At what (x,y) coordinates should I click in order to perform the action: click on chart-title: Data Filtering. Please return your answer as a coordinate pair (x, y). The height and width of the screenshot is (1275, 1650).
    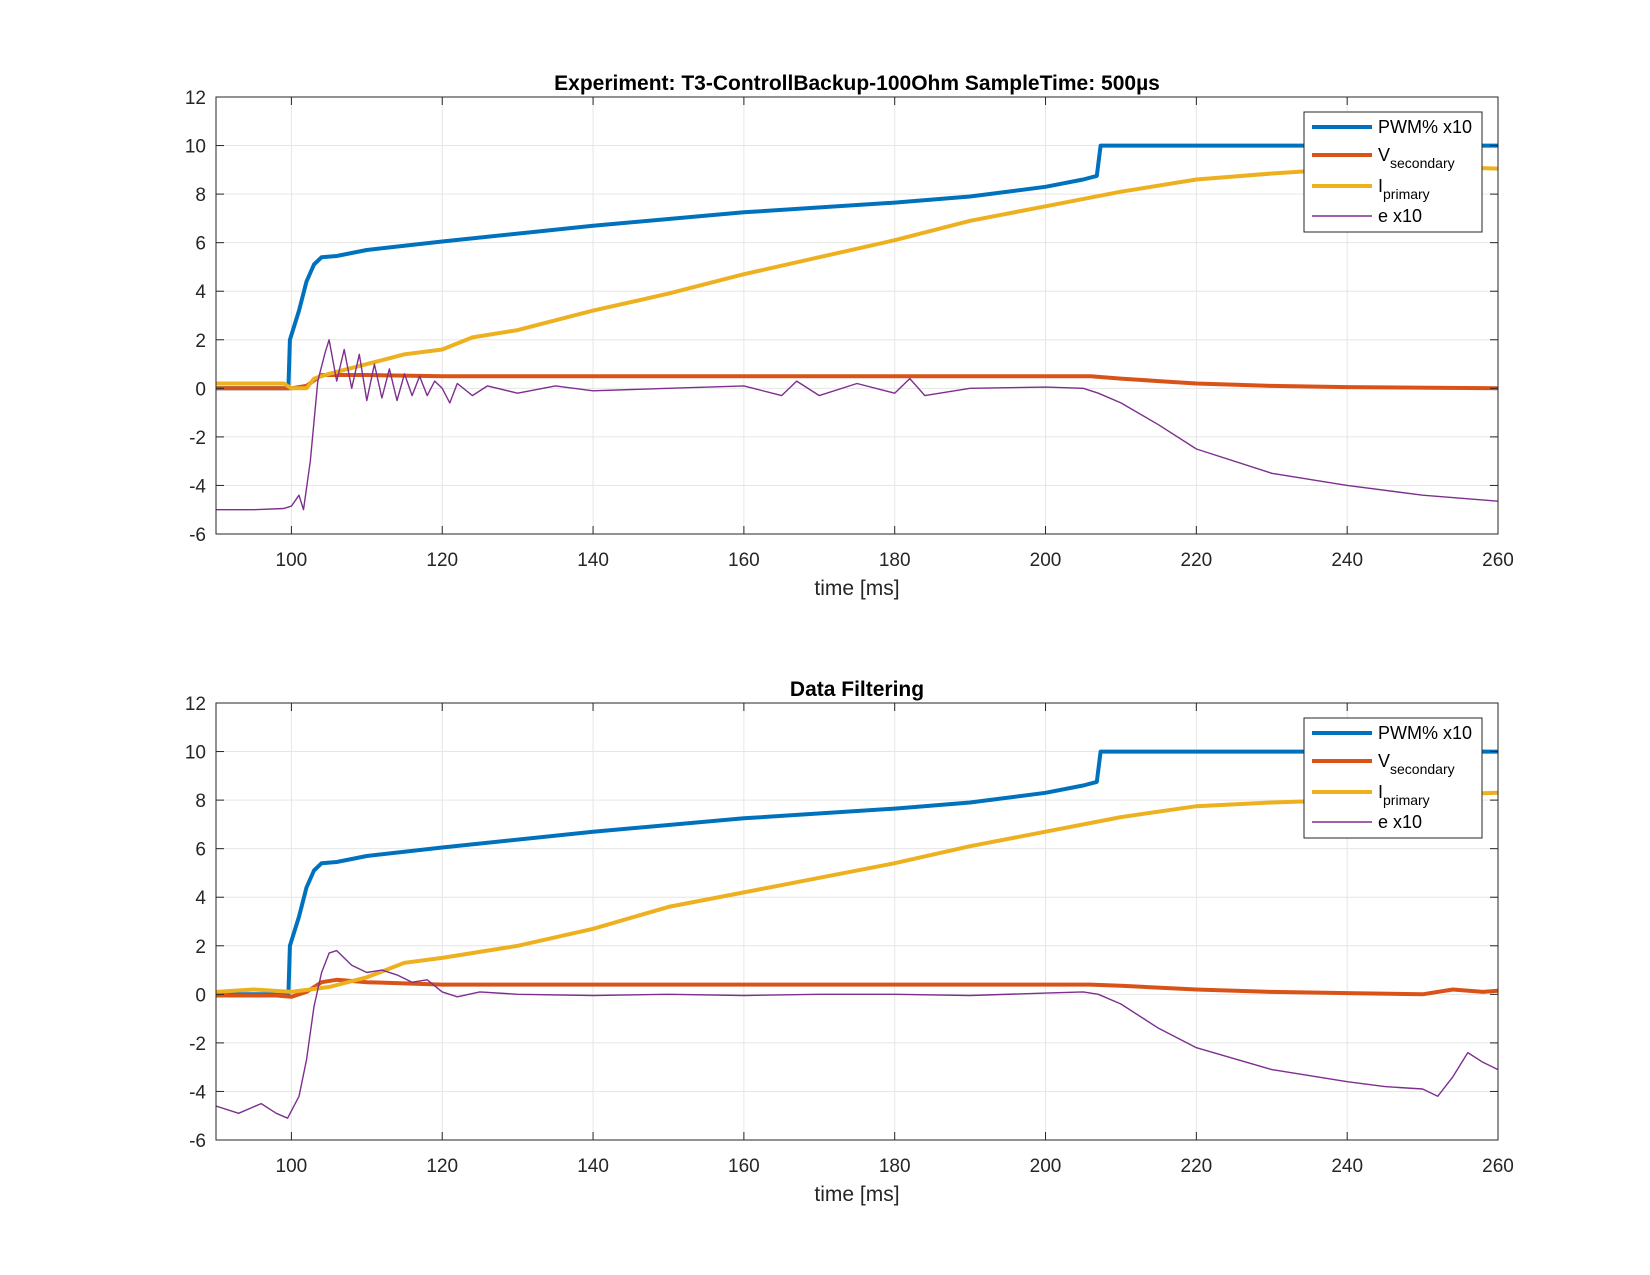
    Looking at the image, I should click on (857, 689).